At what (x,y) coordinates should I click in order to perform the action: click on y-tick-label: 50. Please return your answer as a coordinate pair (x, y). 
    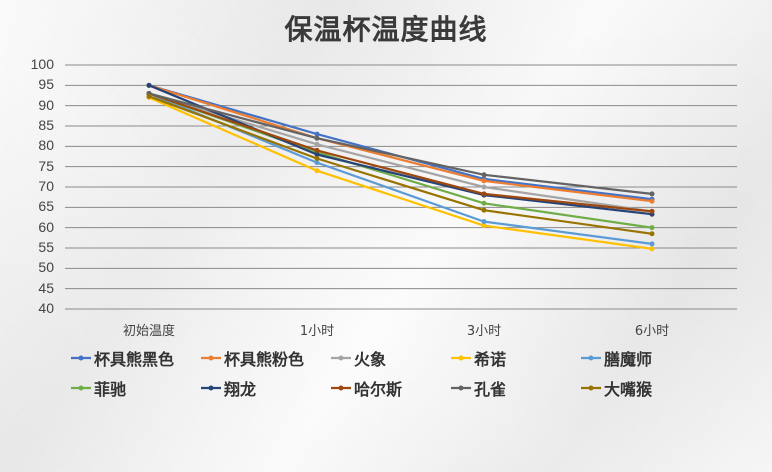
    Looking at the image, I should click on (46, 267).